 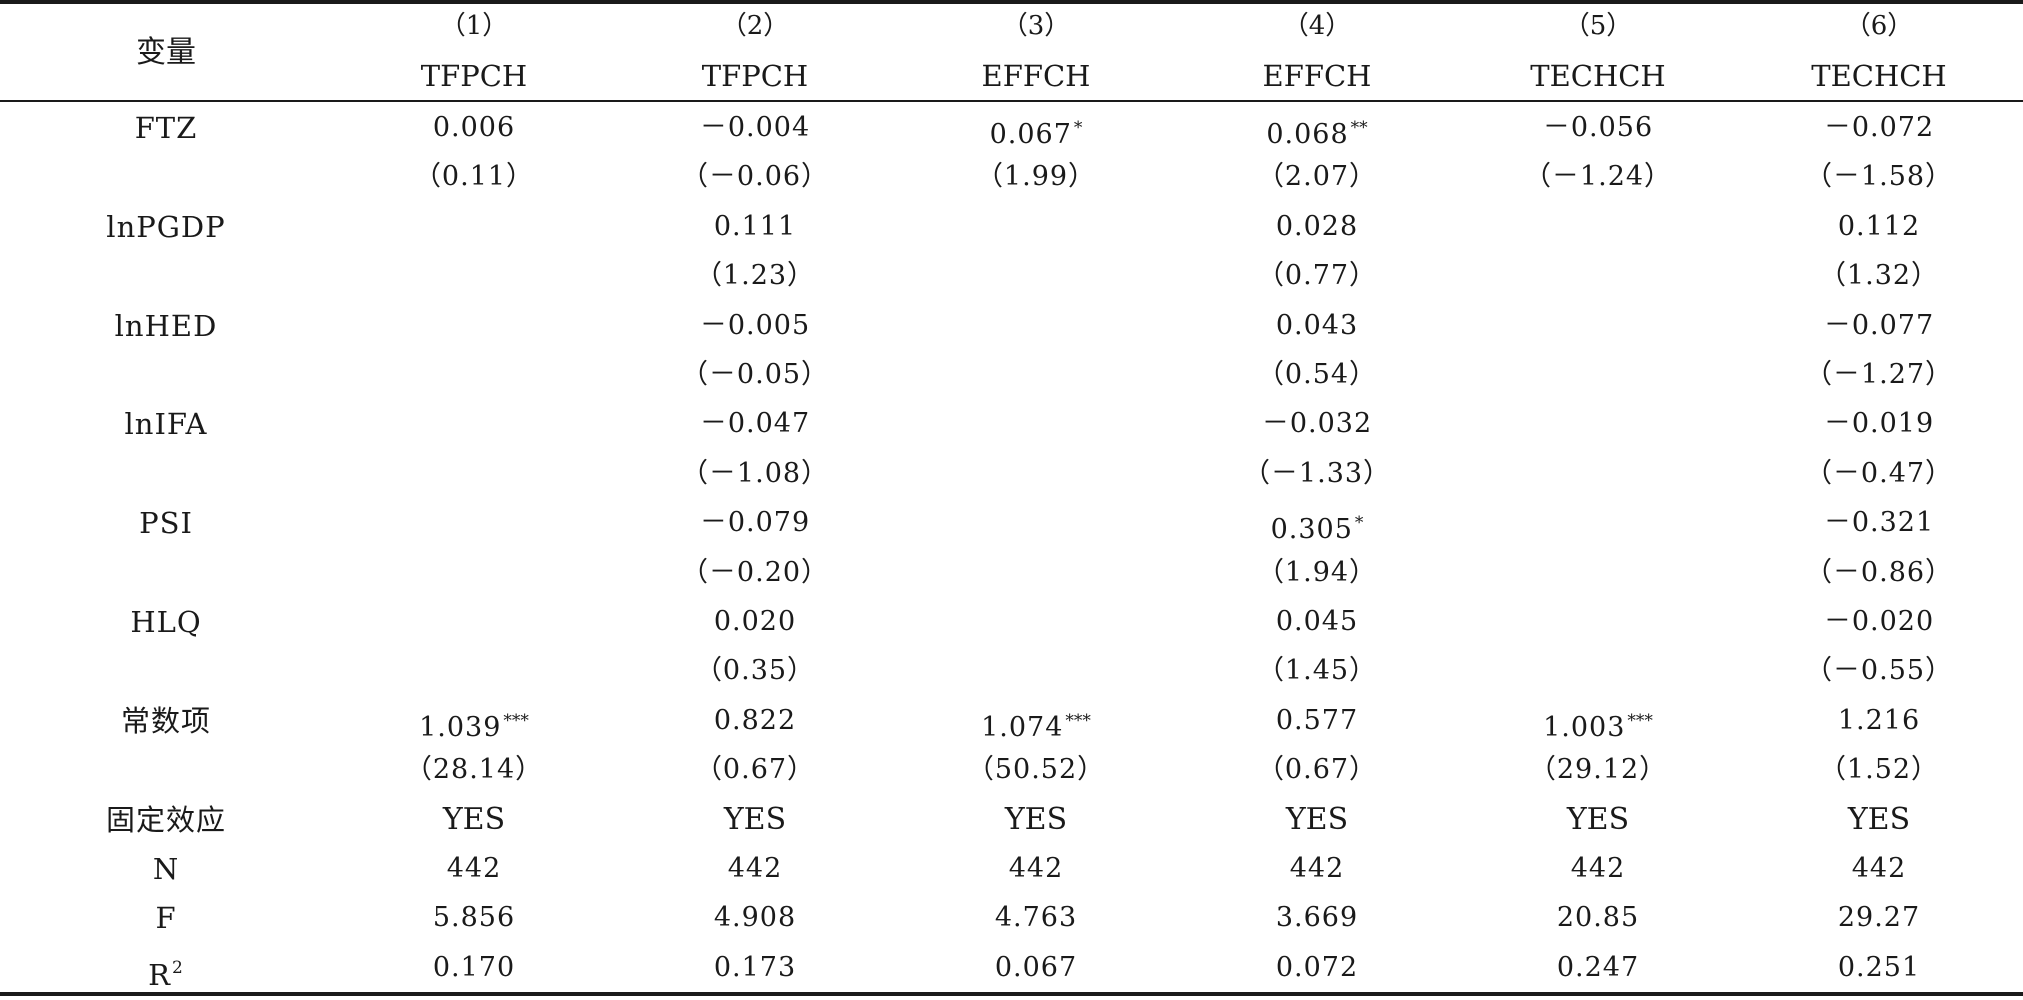 What do you see at coordinates (755, 918) in the screenshot?
I see `cell-value: 4.908` at bounding box center [755, 918].